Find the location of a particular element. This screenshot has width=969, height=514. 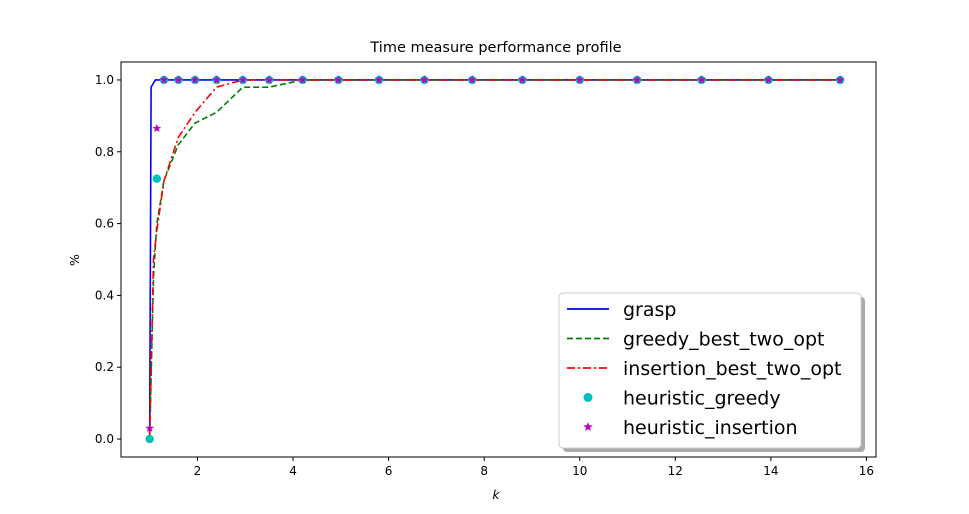

y-tick-label: 0.0 is located at coordinates (104, 439).